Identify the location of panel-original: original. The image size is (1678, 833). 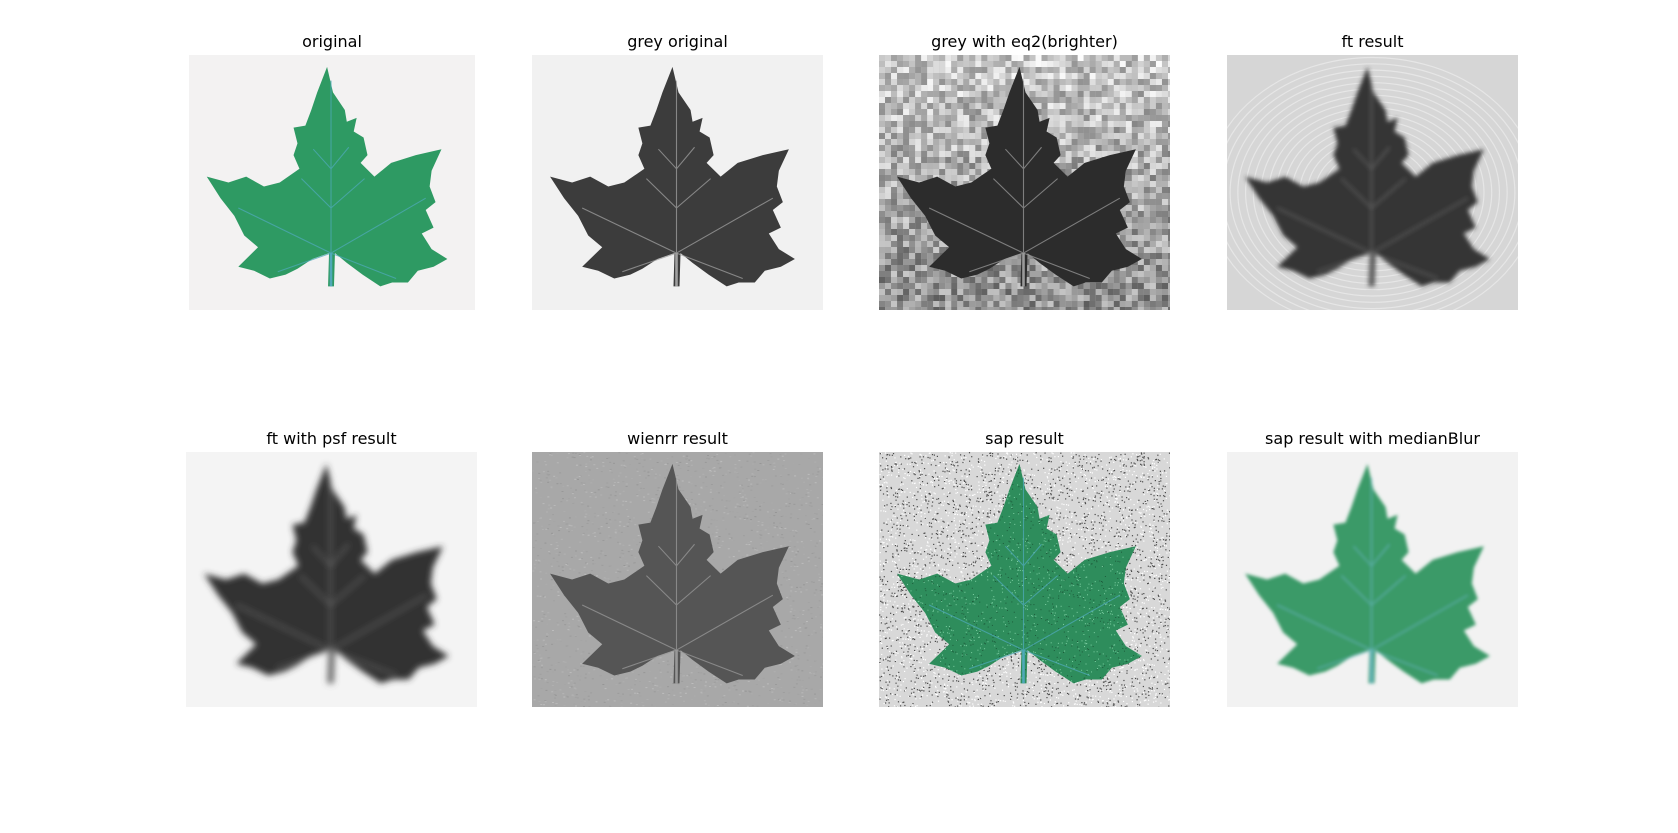
(332, 170).